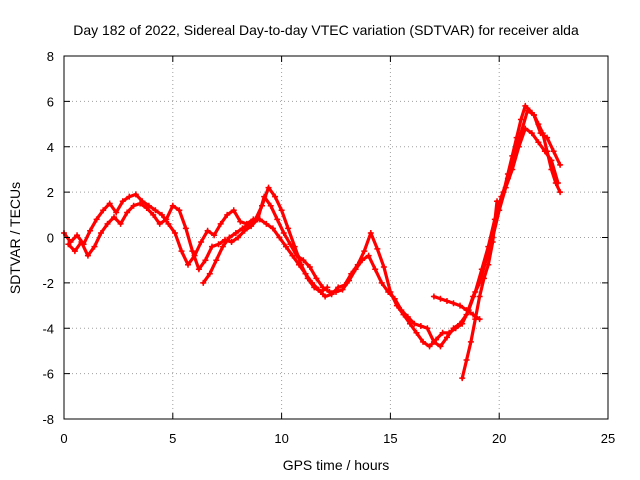 The width and height of the screenshot is (640, 480). What do you see at coordinates (48, 283) in the screenshot?
I see `y-tick-label: -2` at bounding box center [48, 283].